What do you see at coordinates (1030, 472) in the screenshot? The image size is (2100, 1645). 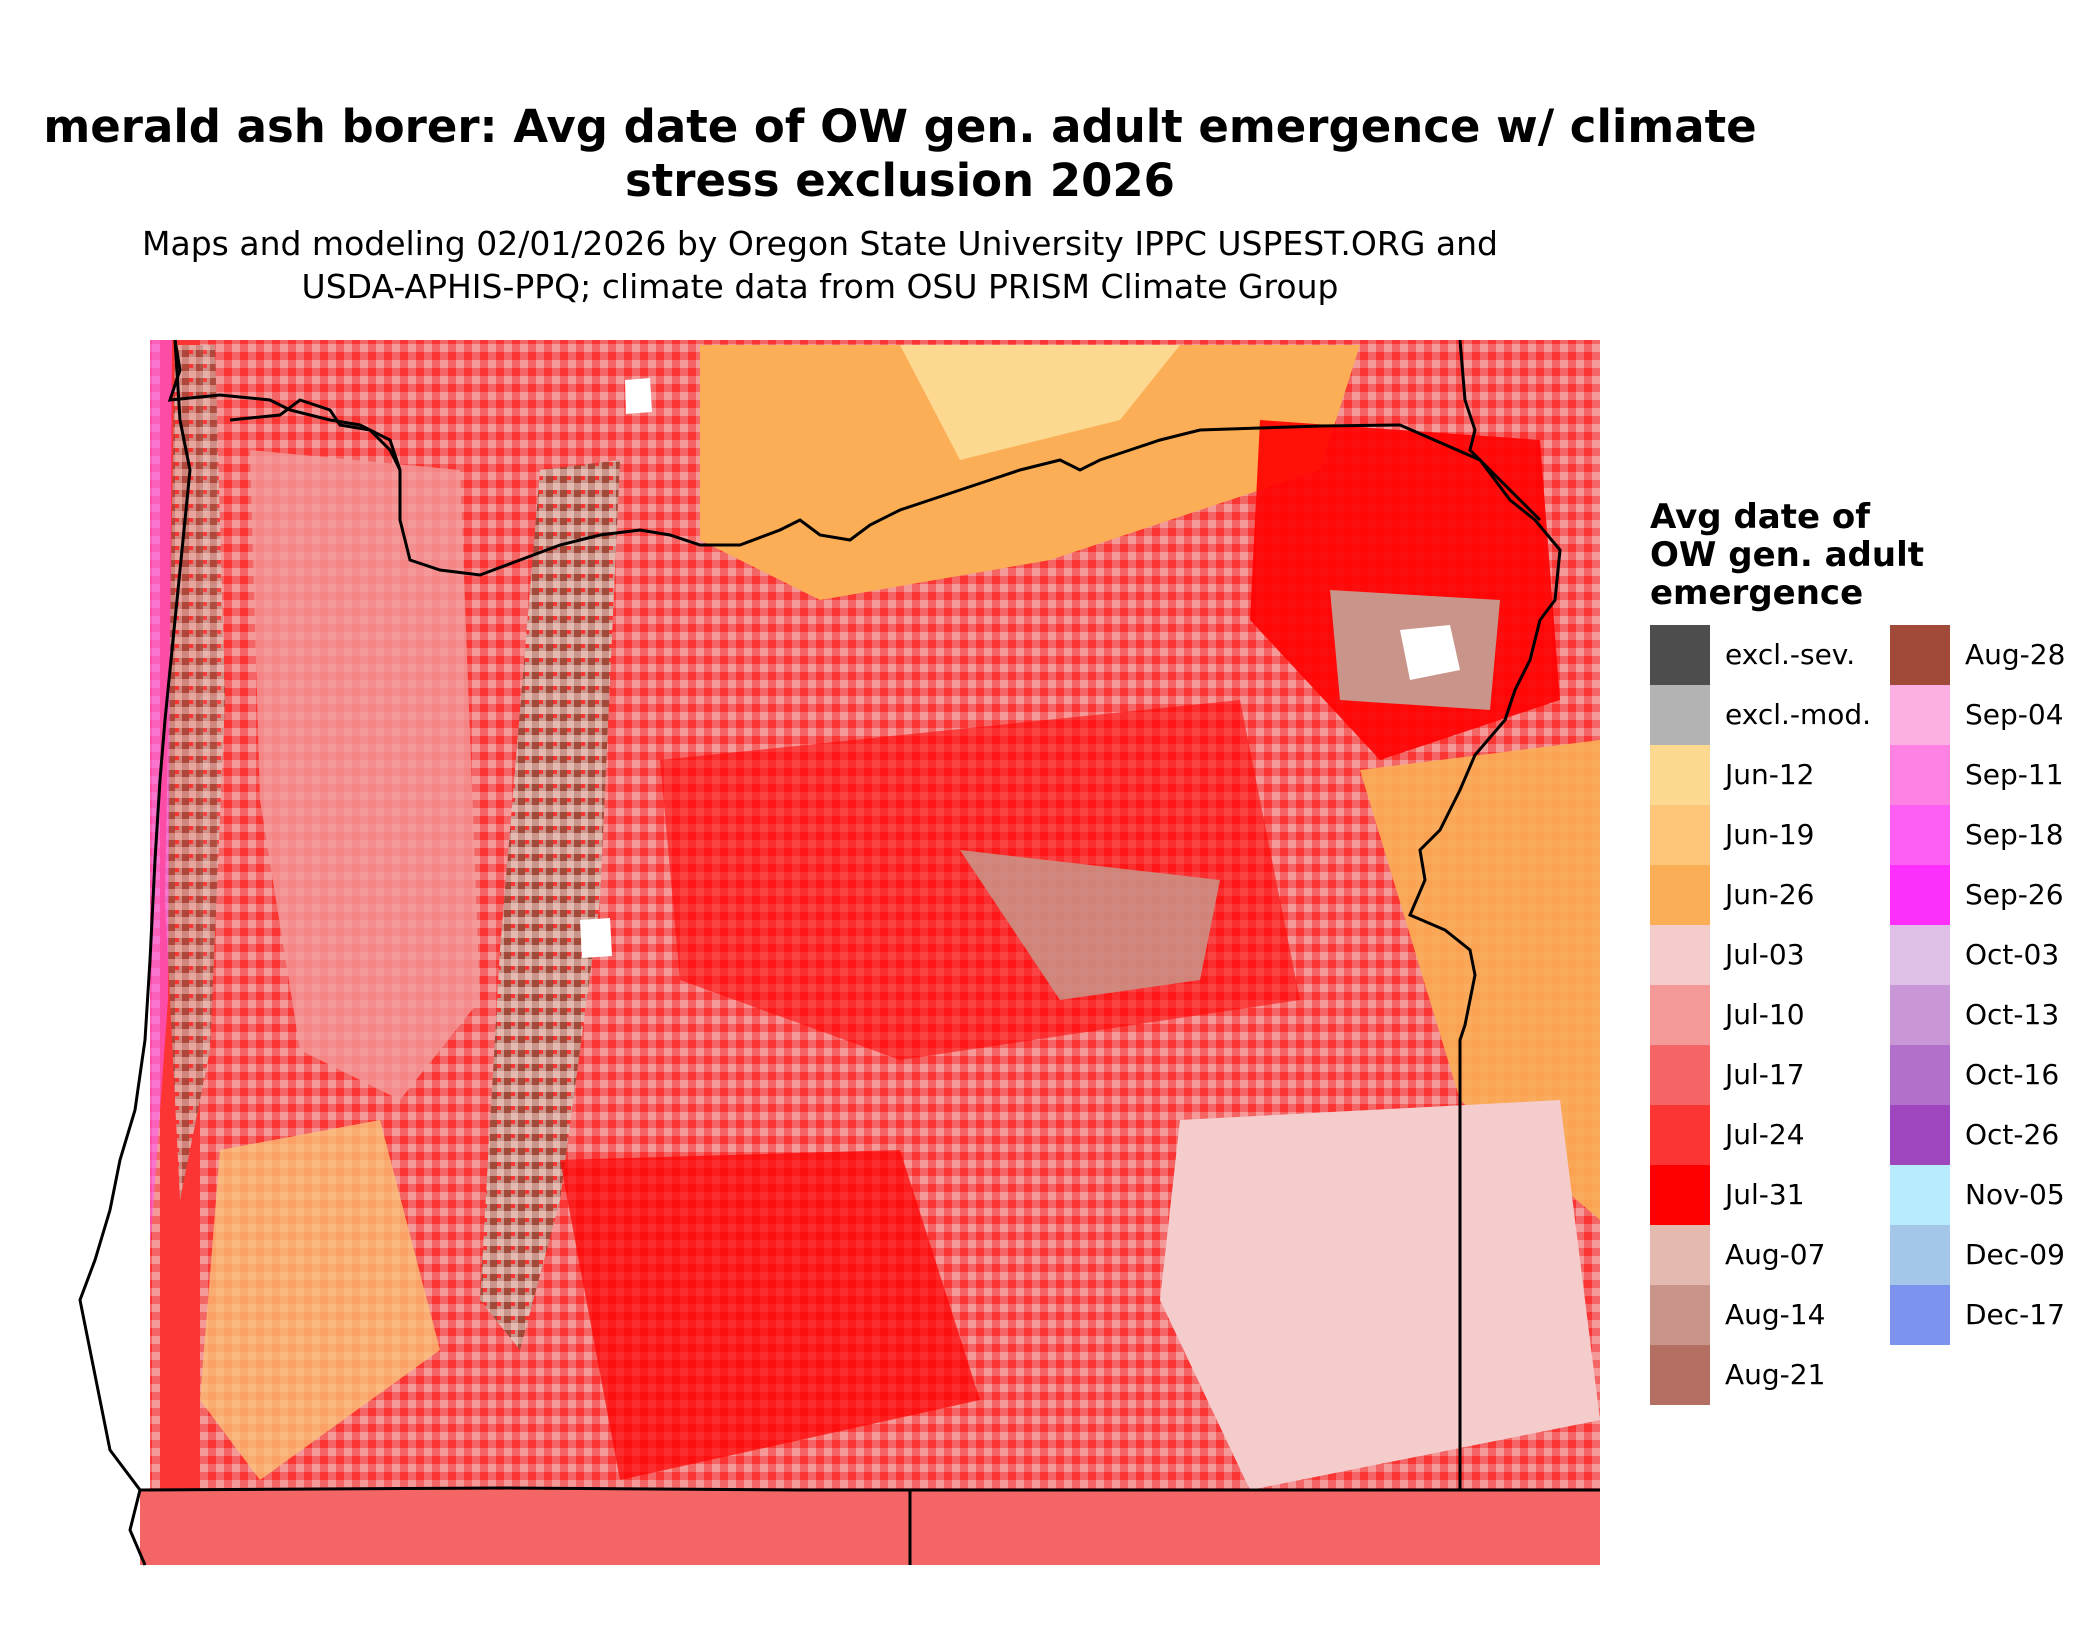 I see `raster-columbia-basin` at bounding box center [1030, 472].